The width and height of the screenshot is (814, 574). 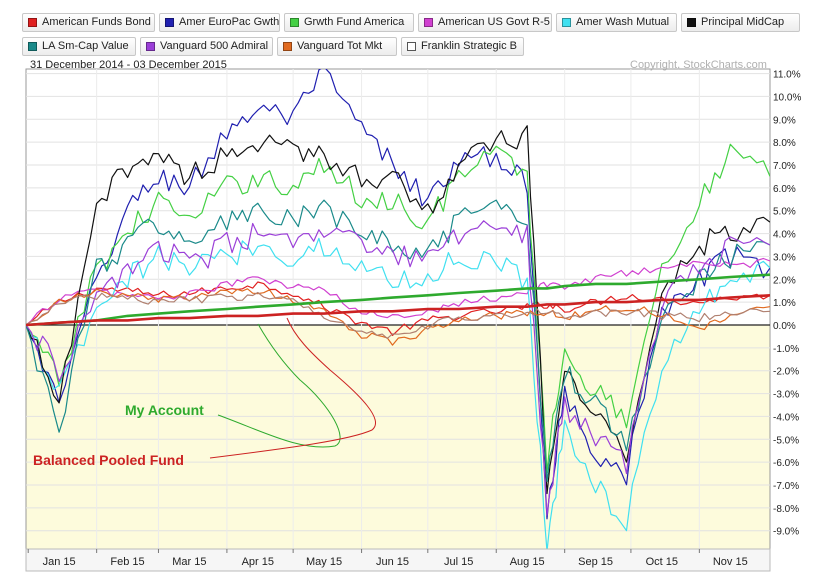 I want to click on legend-item: Vanguard Tot Mkt, so click(x=337, y=46).